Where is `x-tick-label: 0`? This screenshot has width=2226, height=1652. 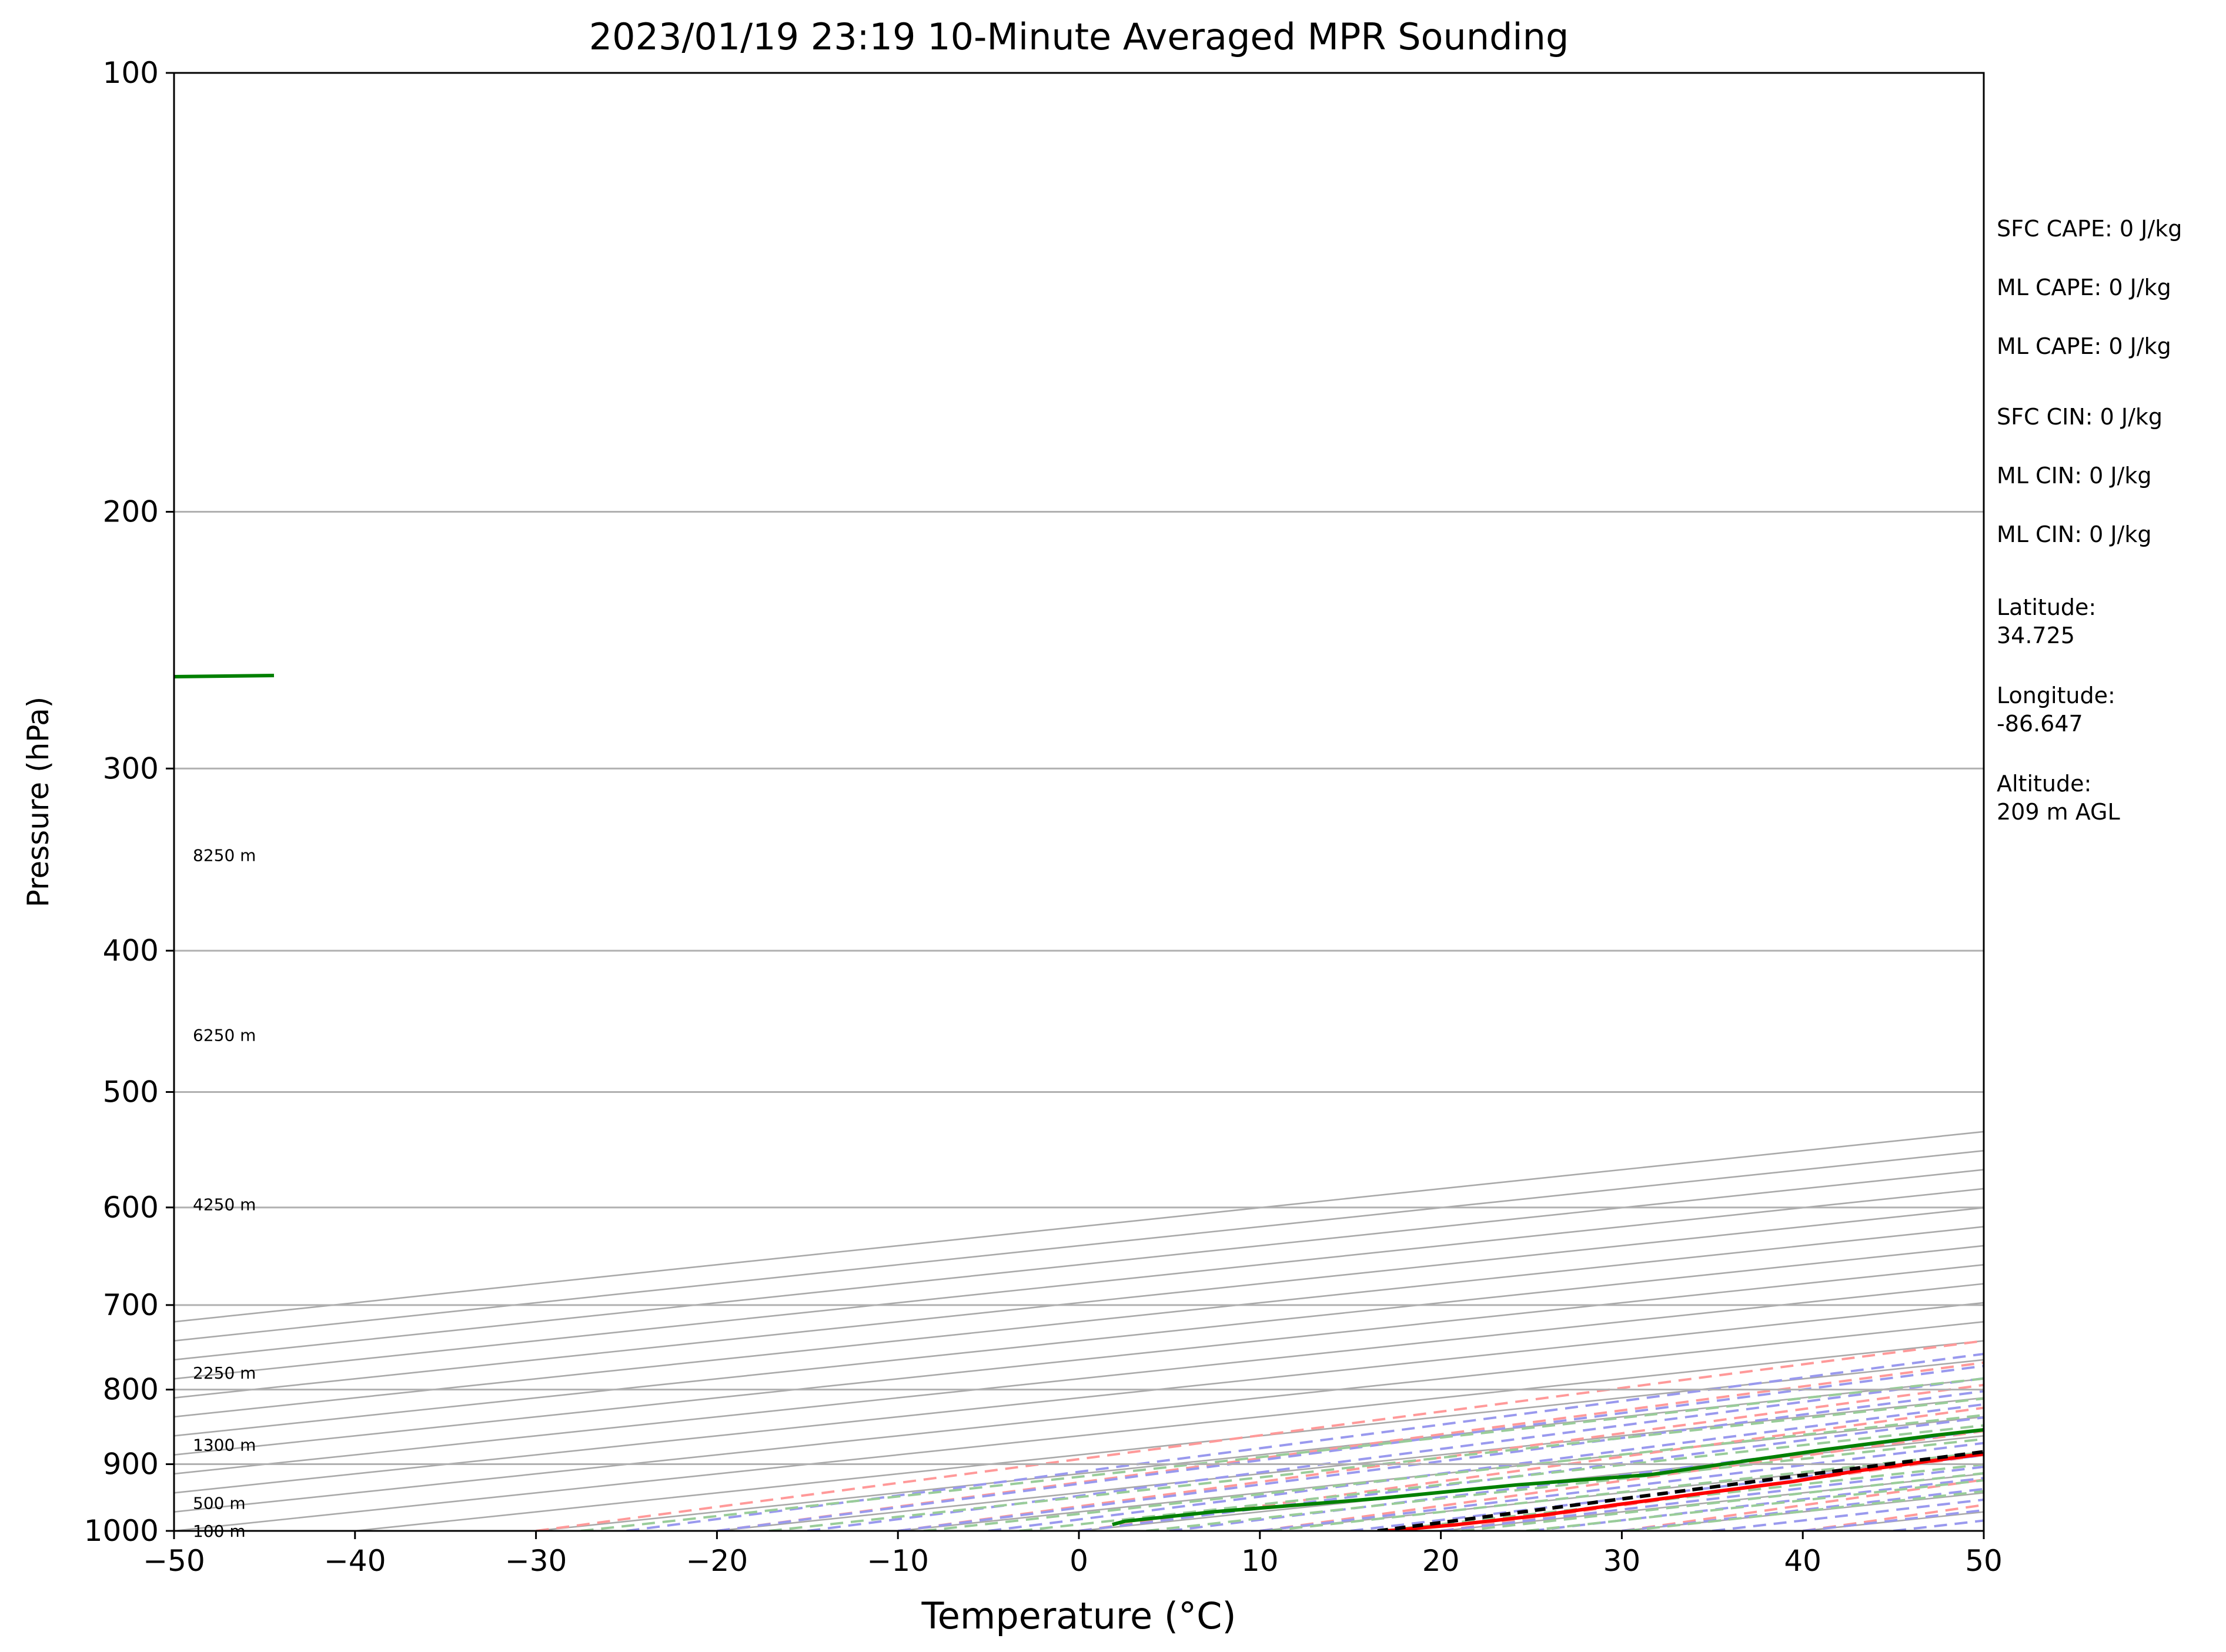
x-tick-label: 0 is located at coordinates (1078, 1561).